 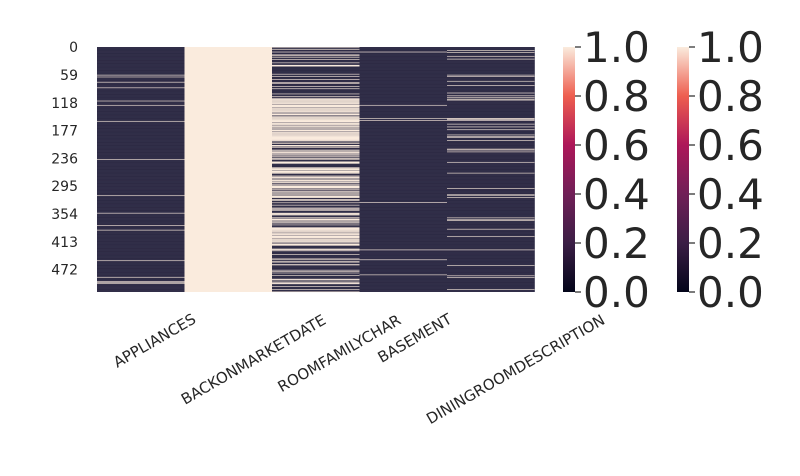 I want to click on colorbar-tick-label: 0.0, so click(x=730, y=292).